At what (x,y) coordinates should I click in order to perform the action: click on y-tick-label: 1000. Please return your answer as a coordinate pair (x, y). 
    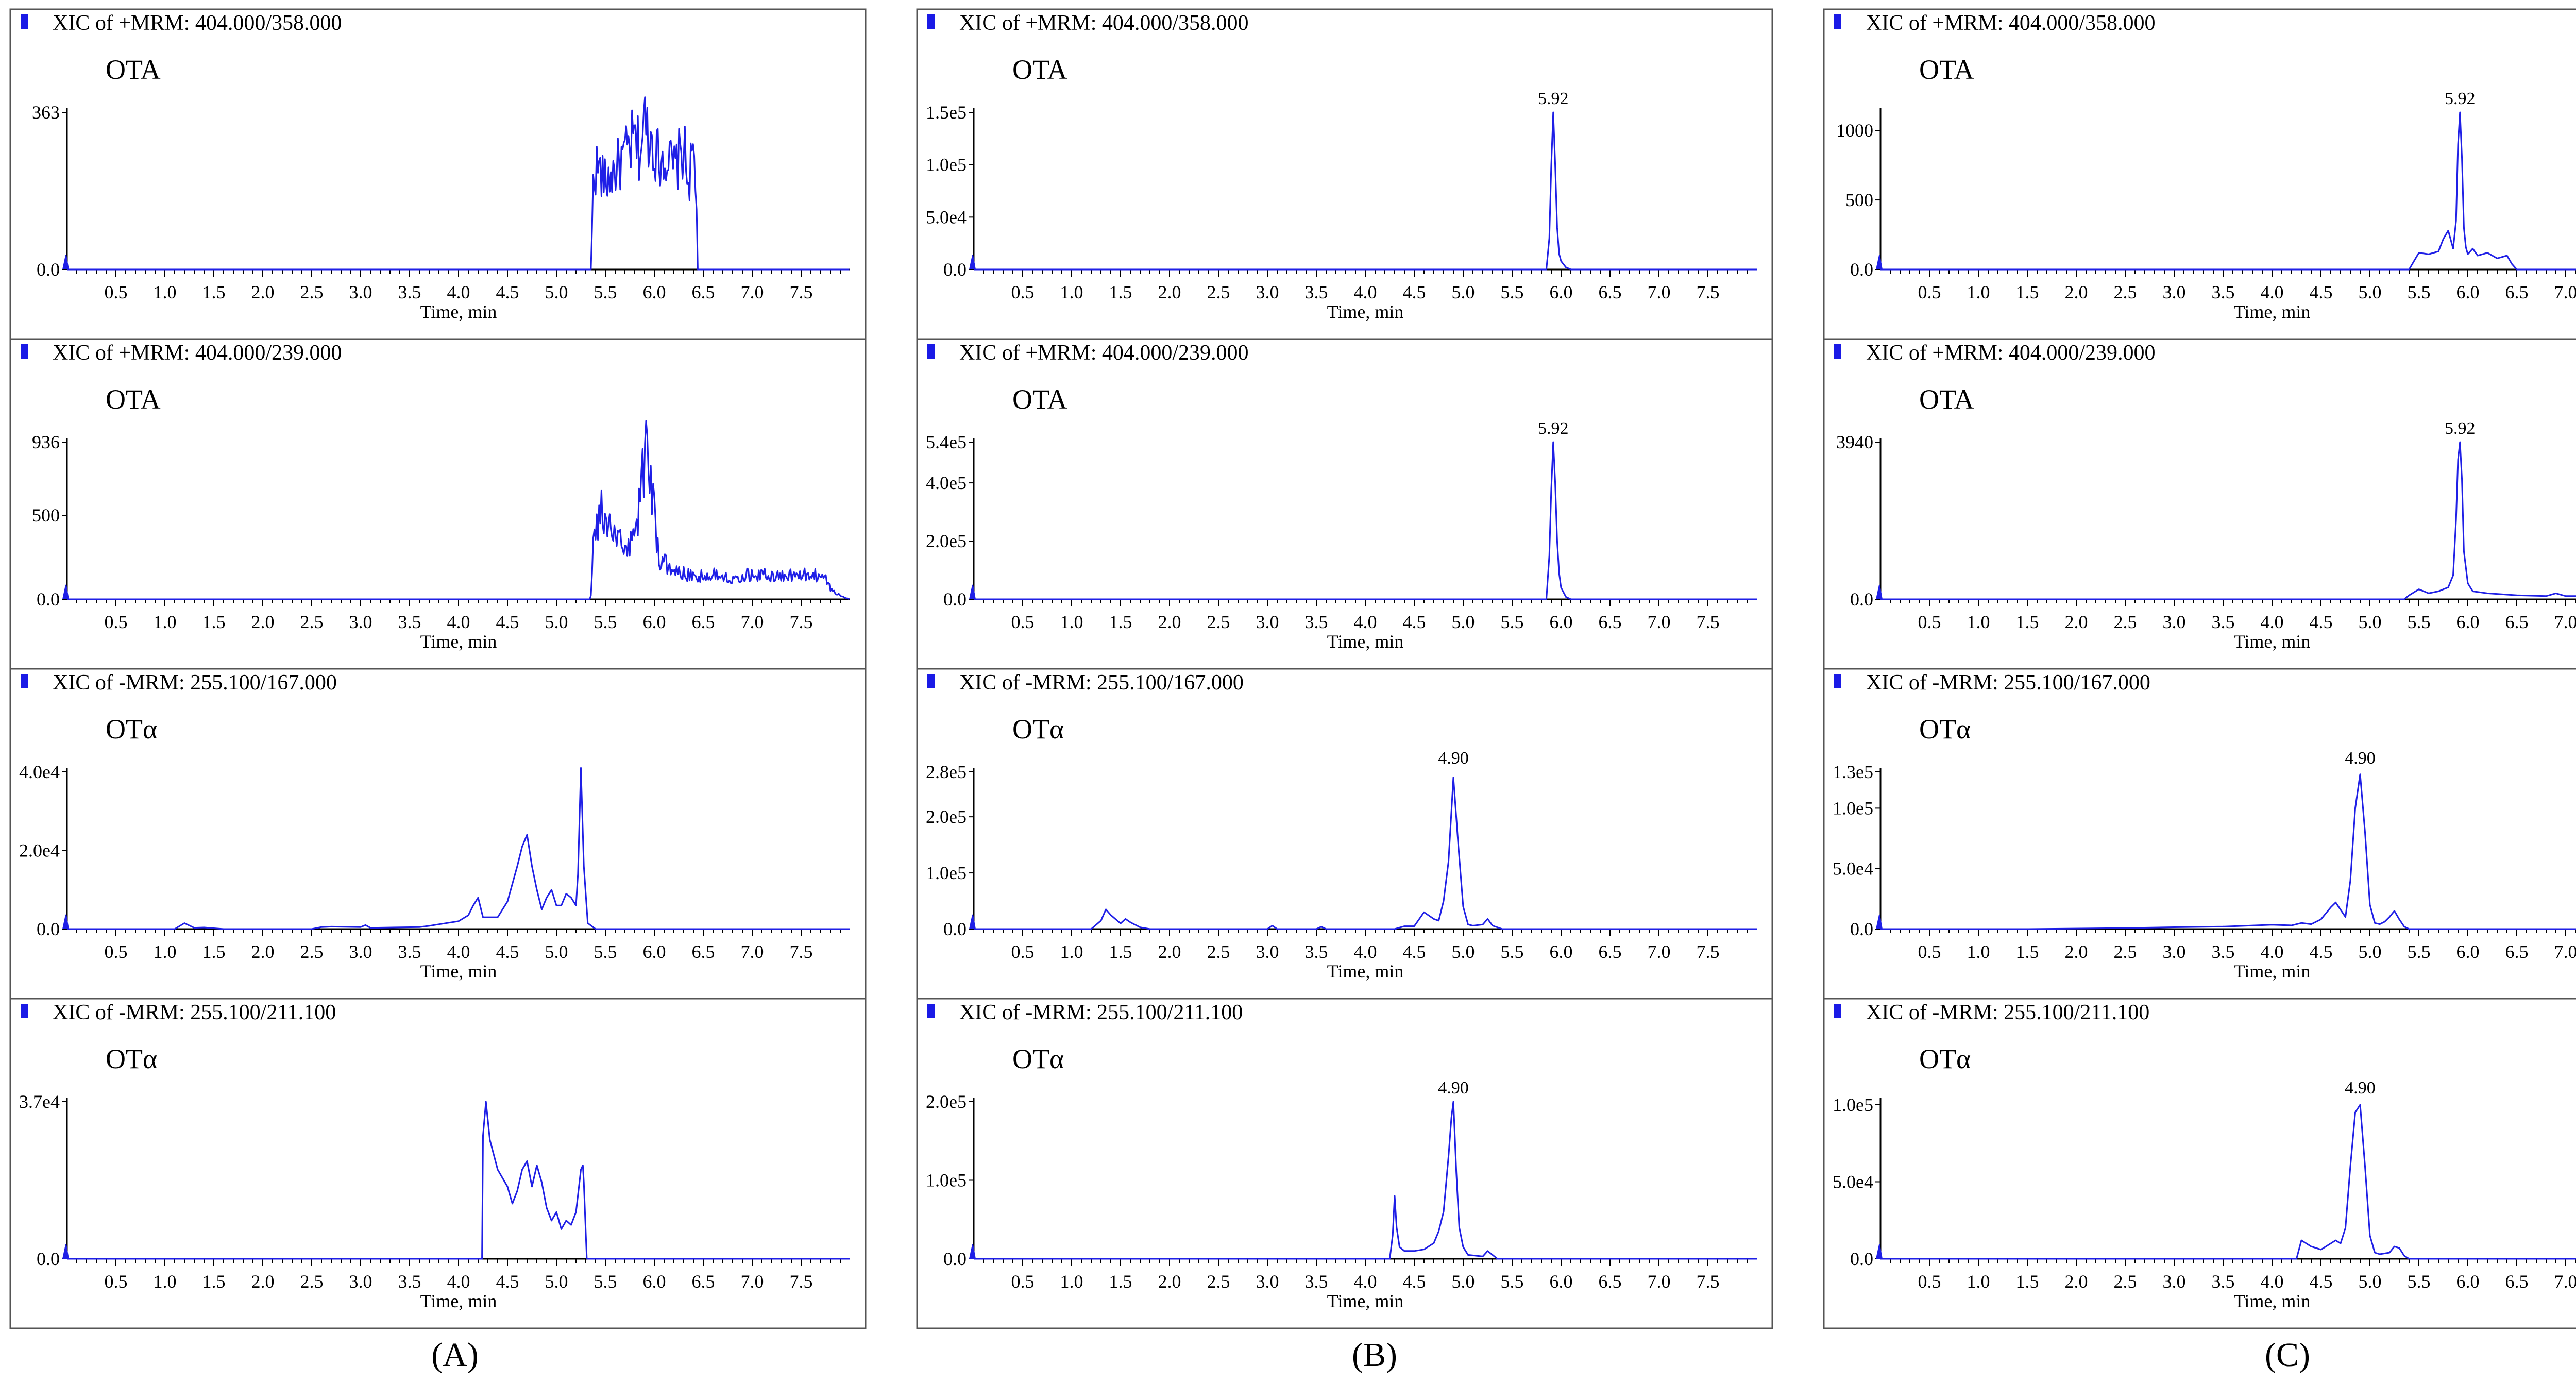
    Looking at the image, I should click on (1854, 130).